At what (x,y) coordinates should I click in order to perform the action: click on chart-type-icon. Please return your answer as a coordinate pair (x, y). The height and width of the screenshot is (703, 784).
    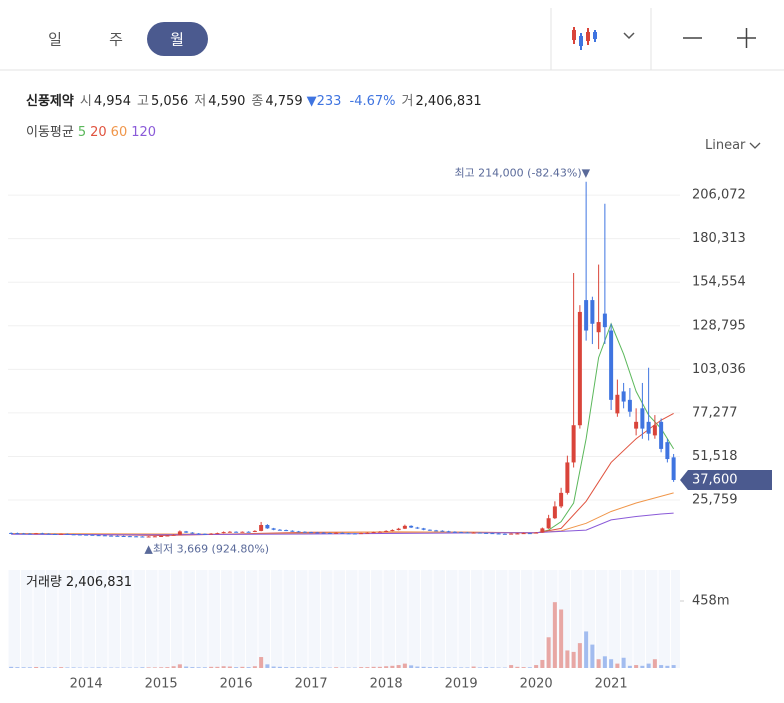
    Looking at the image, I should click on (584, 38).